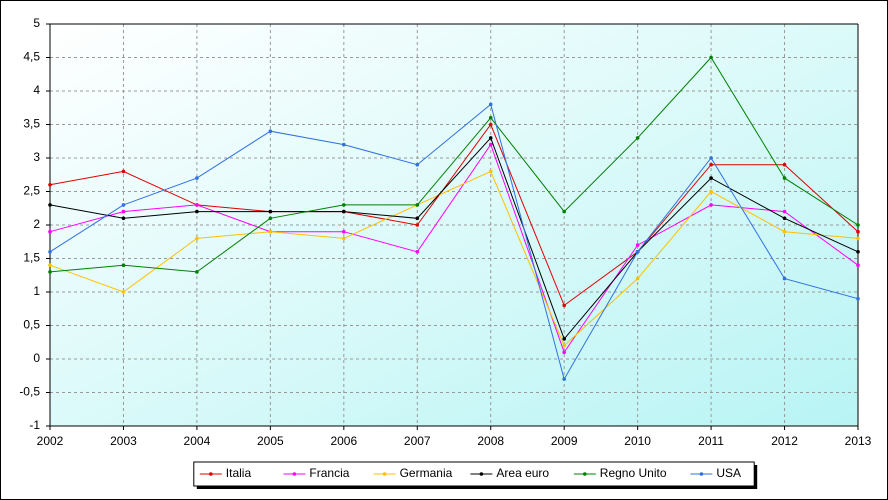  Describe the element at coordinates (711, 441) in the screenshot. I see `x-tick-label: 2011` at that location.